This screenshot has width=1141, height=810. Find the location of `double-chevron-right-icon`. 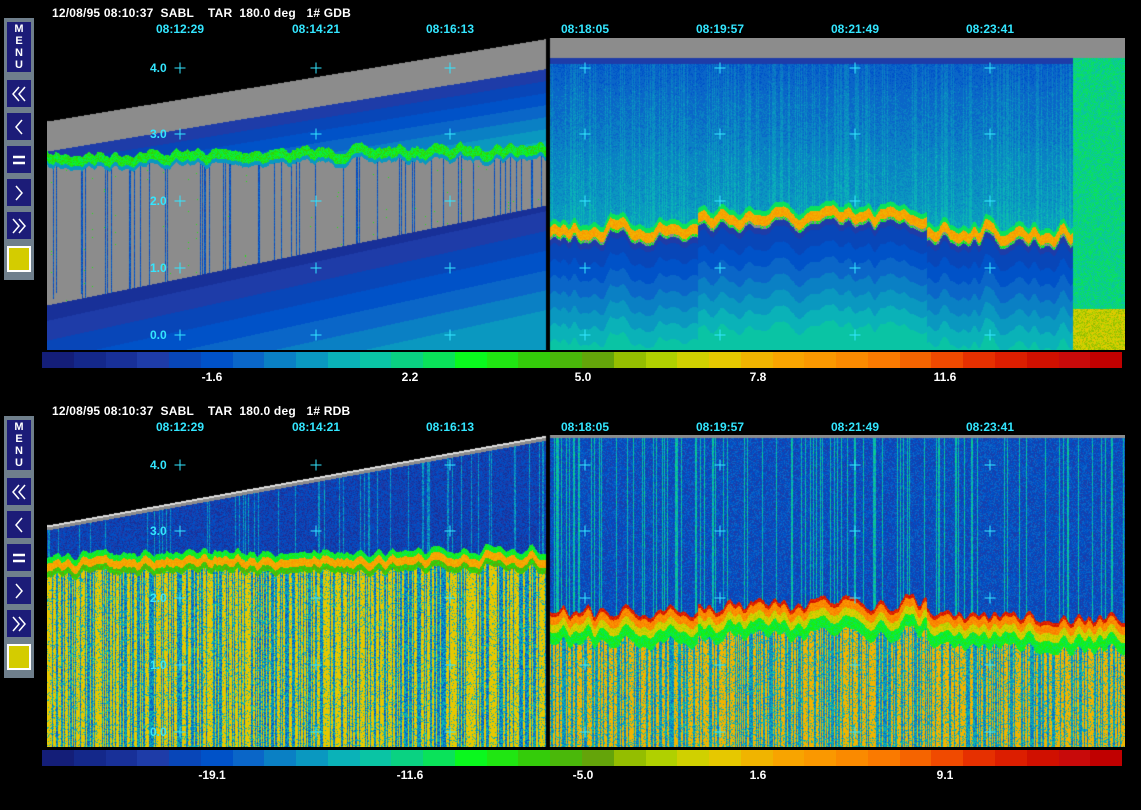

double-chevron-right-icon is located at coordinates (19, 225).